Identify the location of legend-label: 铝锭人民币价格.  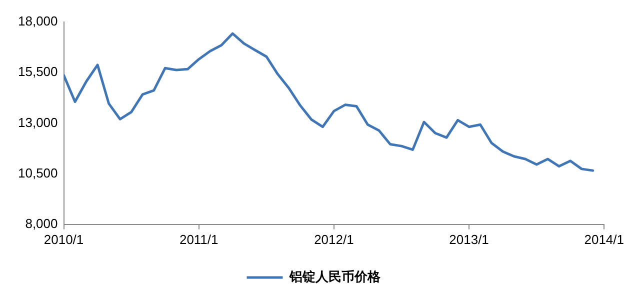
(335, 276).